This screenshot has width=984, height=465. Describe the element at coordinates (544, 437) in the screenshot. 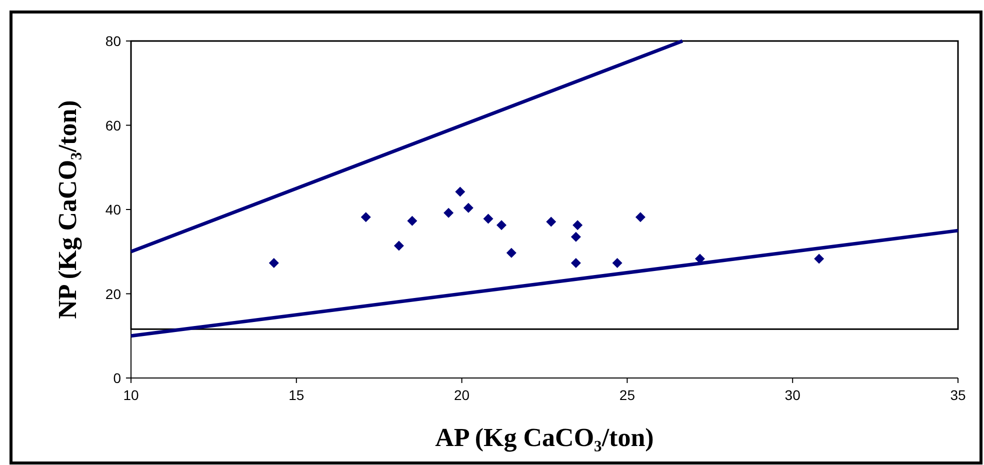

I see `x-axis-title: AP (Kg CaCO₃/ton)` at that location.